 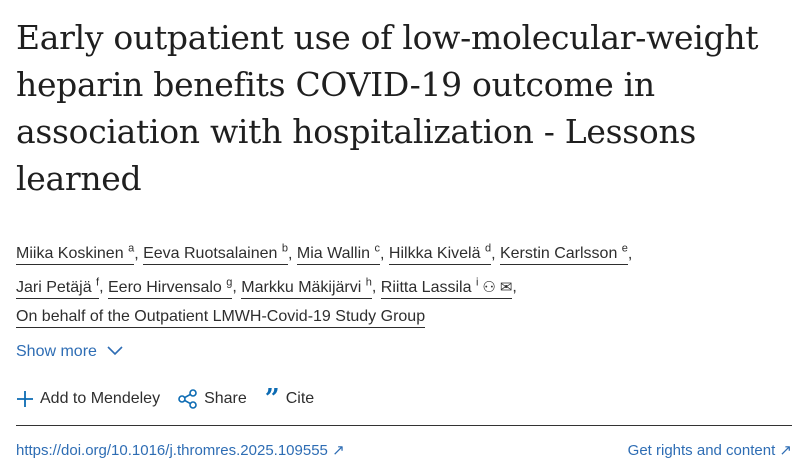 What do you see at coordinates (115, 351) in the screenshot?
I see `chevron-down-icon` at bounding box center [115, 351].